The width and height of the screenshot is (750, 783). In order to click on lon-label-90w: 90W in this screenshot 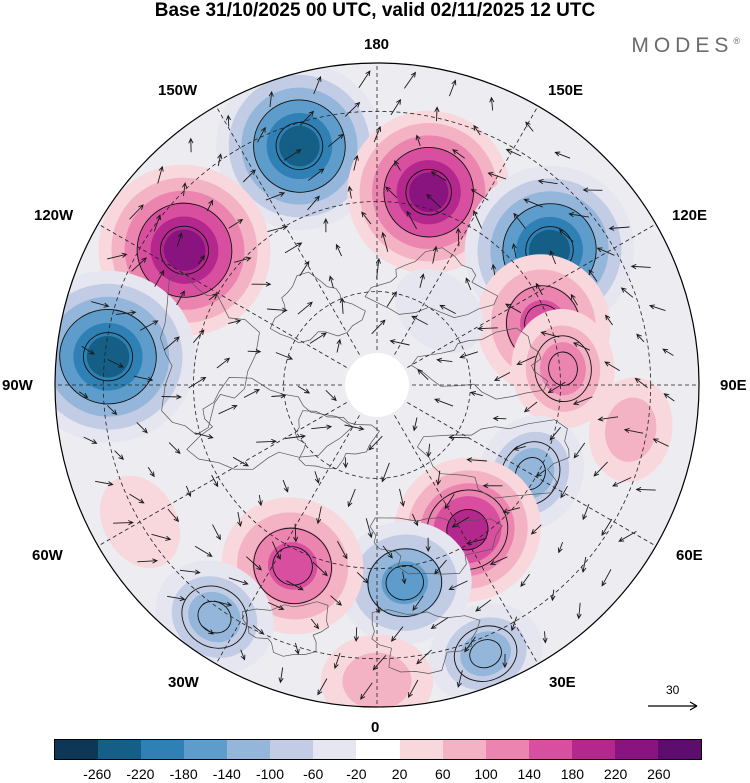, I will do `click(17, 385)`.